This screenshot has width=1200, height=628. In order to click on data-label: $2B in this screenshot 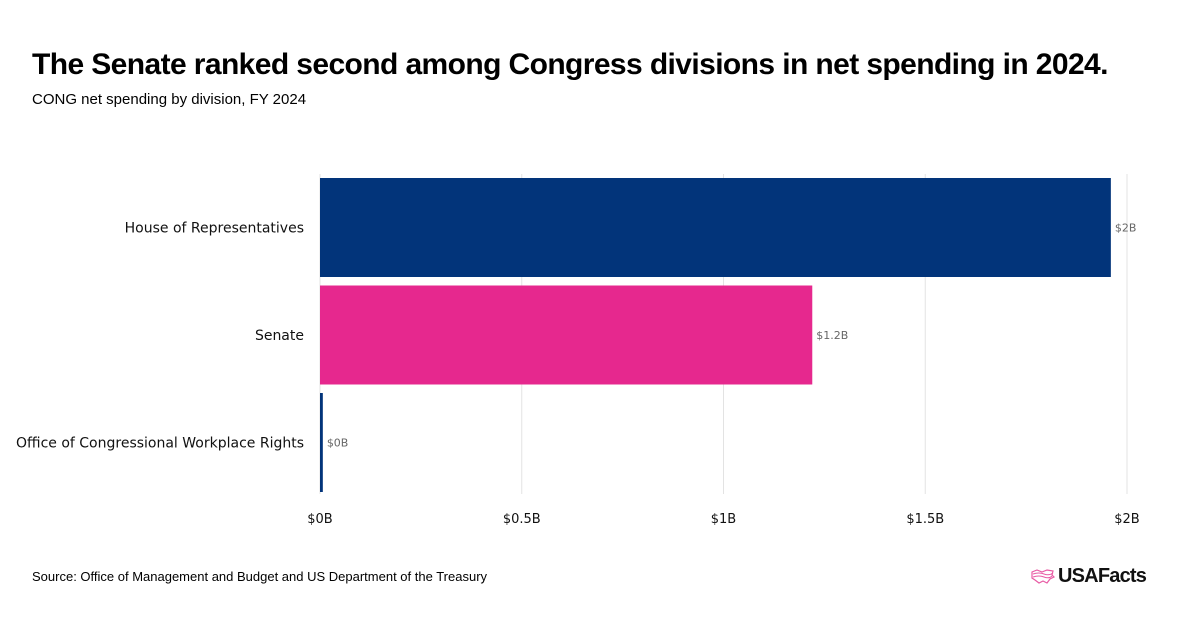, I will do `click(1126, 228)`.